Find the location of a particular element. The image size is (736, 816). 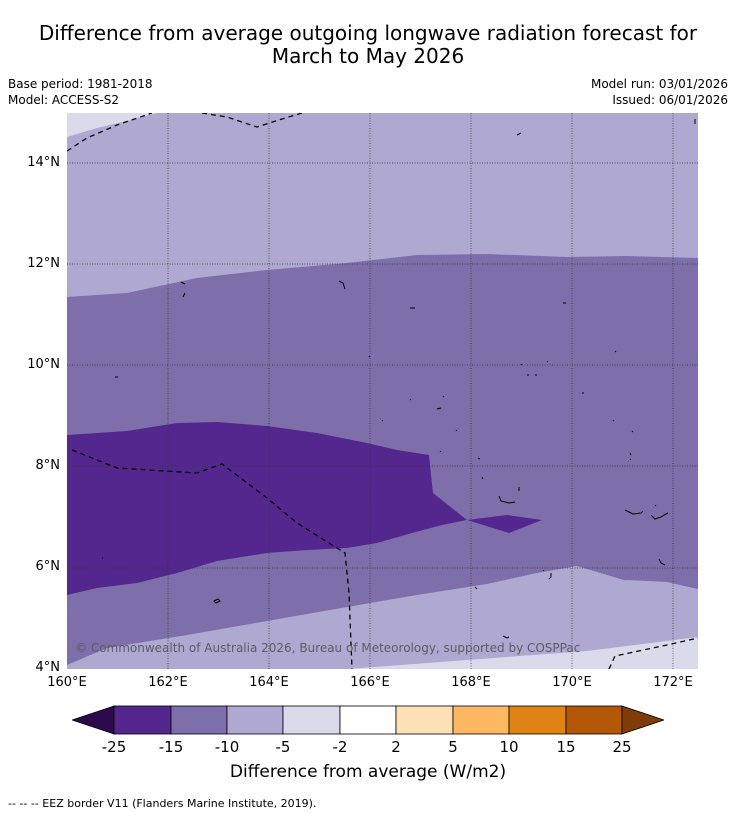

tick-label: 25 is located at coordinates (622, 747).